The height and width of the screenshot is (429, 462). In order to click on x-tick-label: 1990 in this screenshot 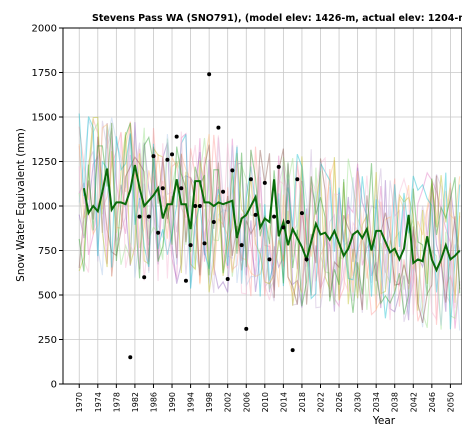, I will do `click(172, 402)`.